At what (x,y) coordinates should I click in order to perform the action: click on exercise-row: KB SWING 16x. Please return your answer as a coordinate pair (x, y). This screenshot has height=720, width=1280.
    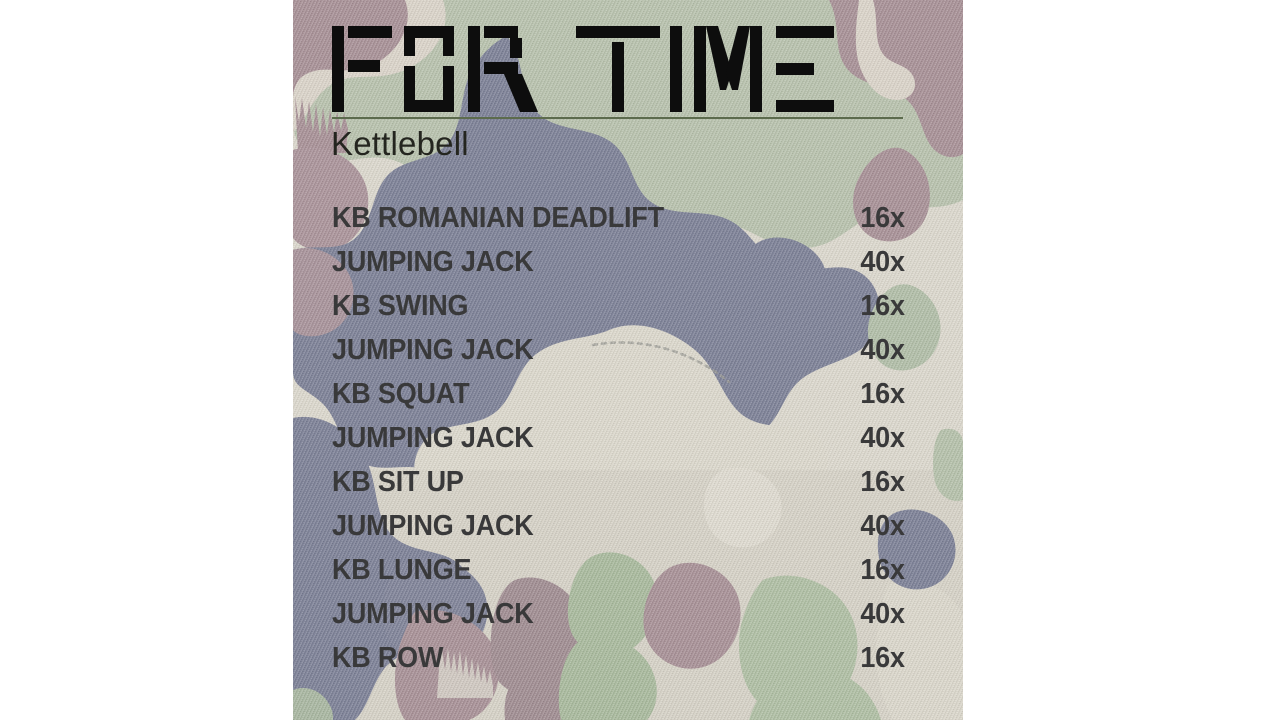
    Looking at the image, I should click on (628, 306).